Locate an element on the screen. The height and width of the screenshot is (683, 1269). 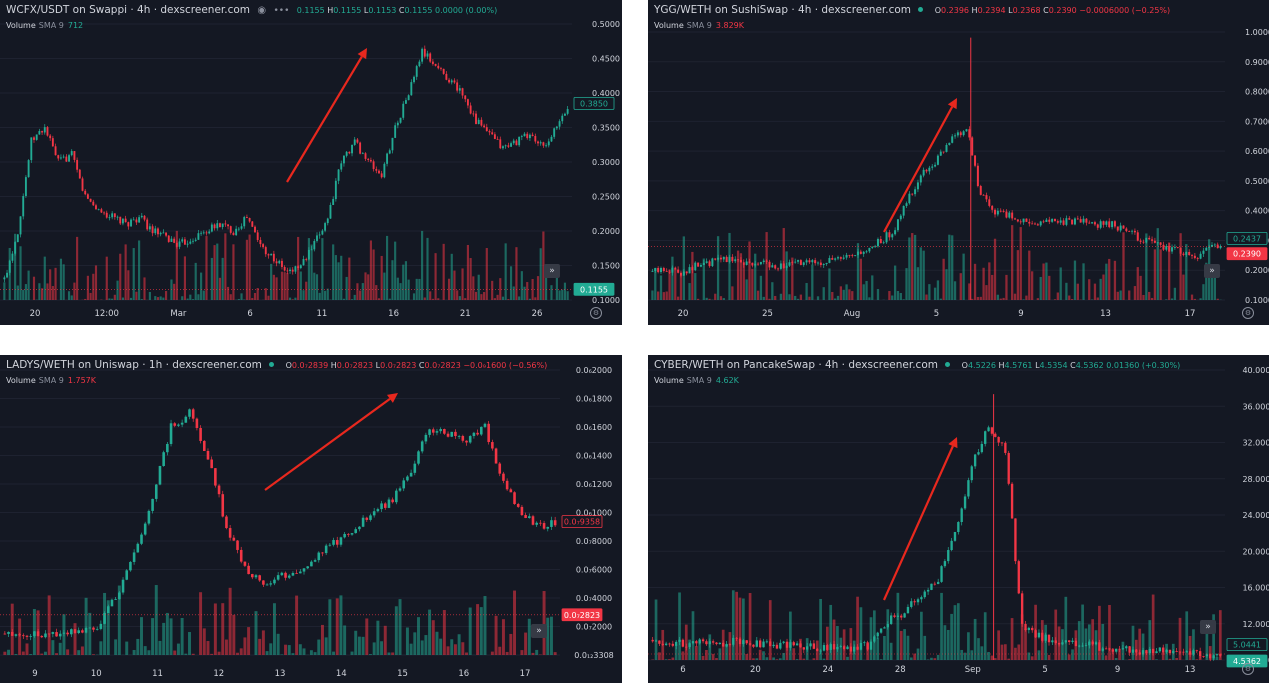
trend-arrow-head is located at coordinates (952, 104).